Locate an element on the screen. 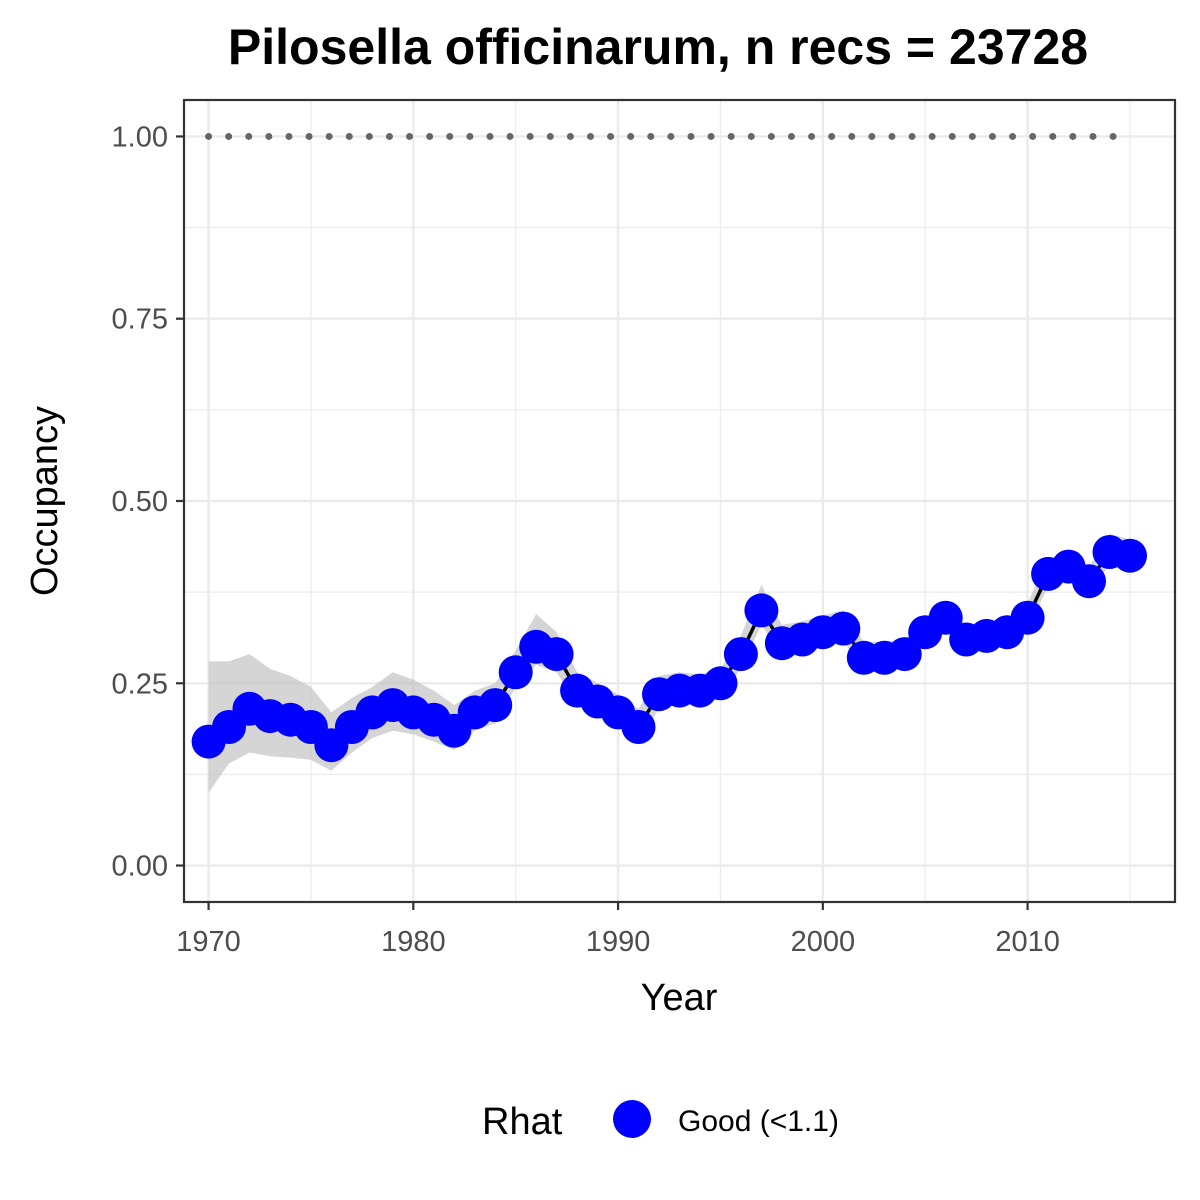  legend-key-point is located at coordinates (632, 1119).